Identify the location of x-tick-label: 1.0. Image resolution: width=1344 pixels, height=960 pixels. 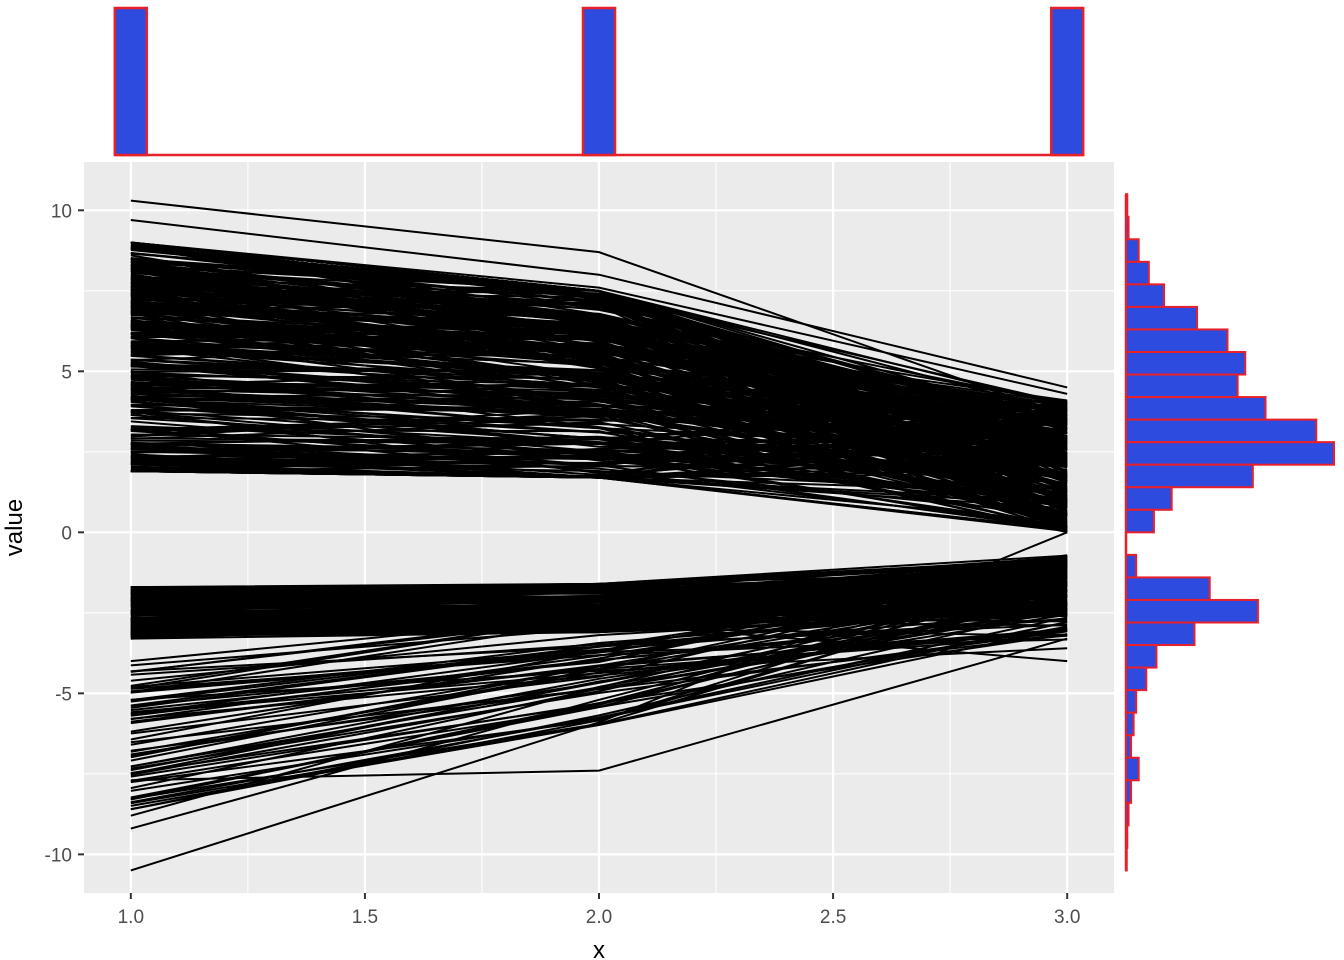
(131, 917).